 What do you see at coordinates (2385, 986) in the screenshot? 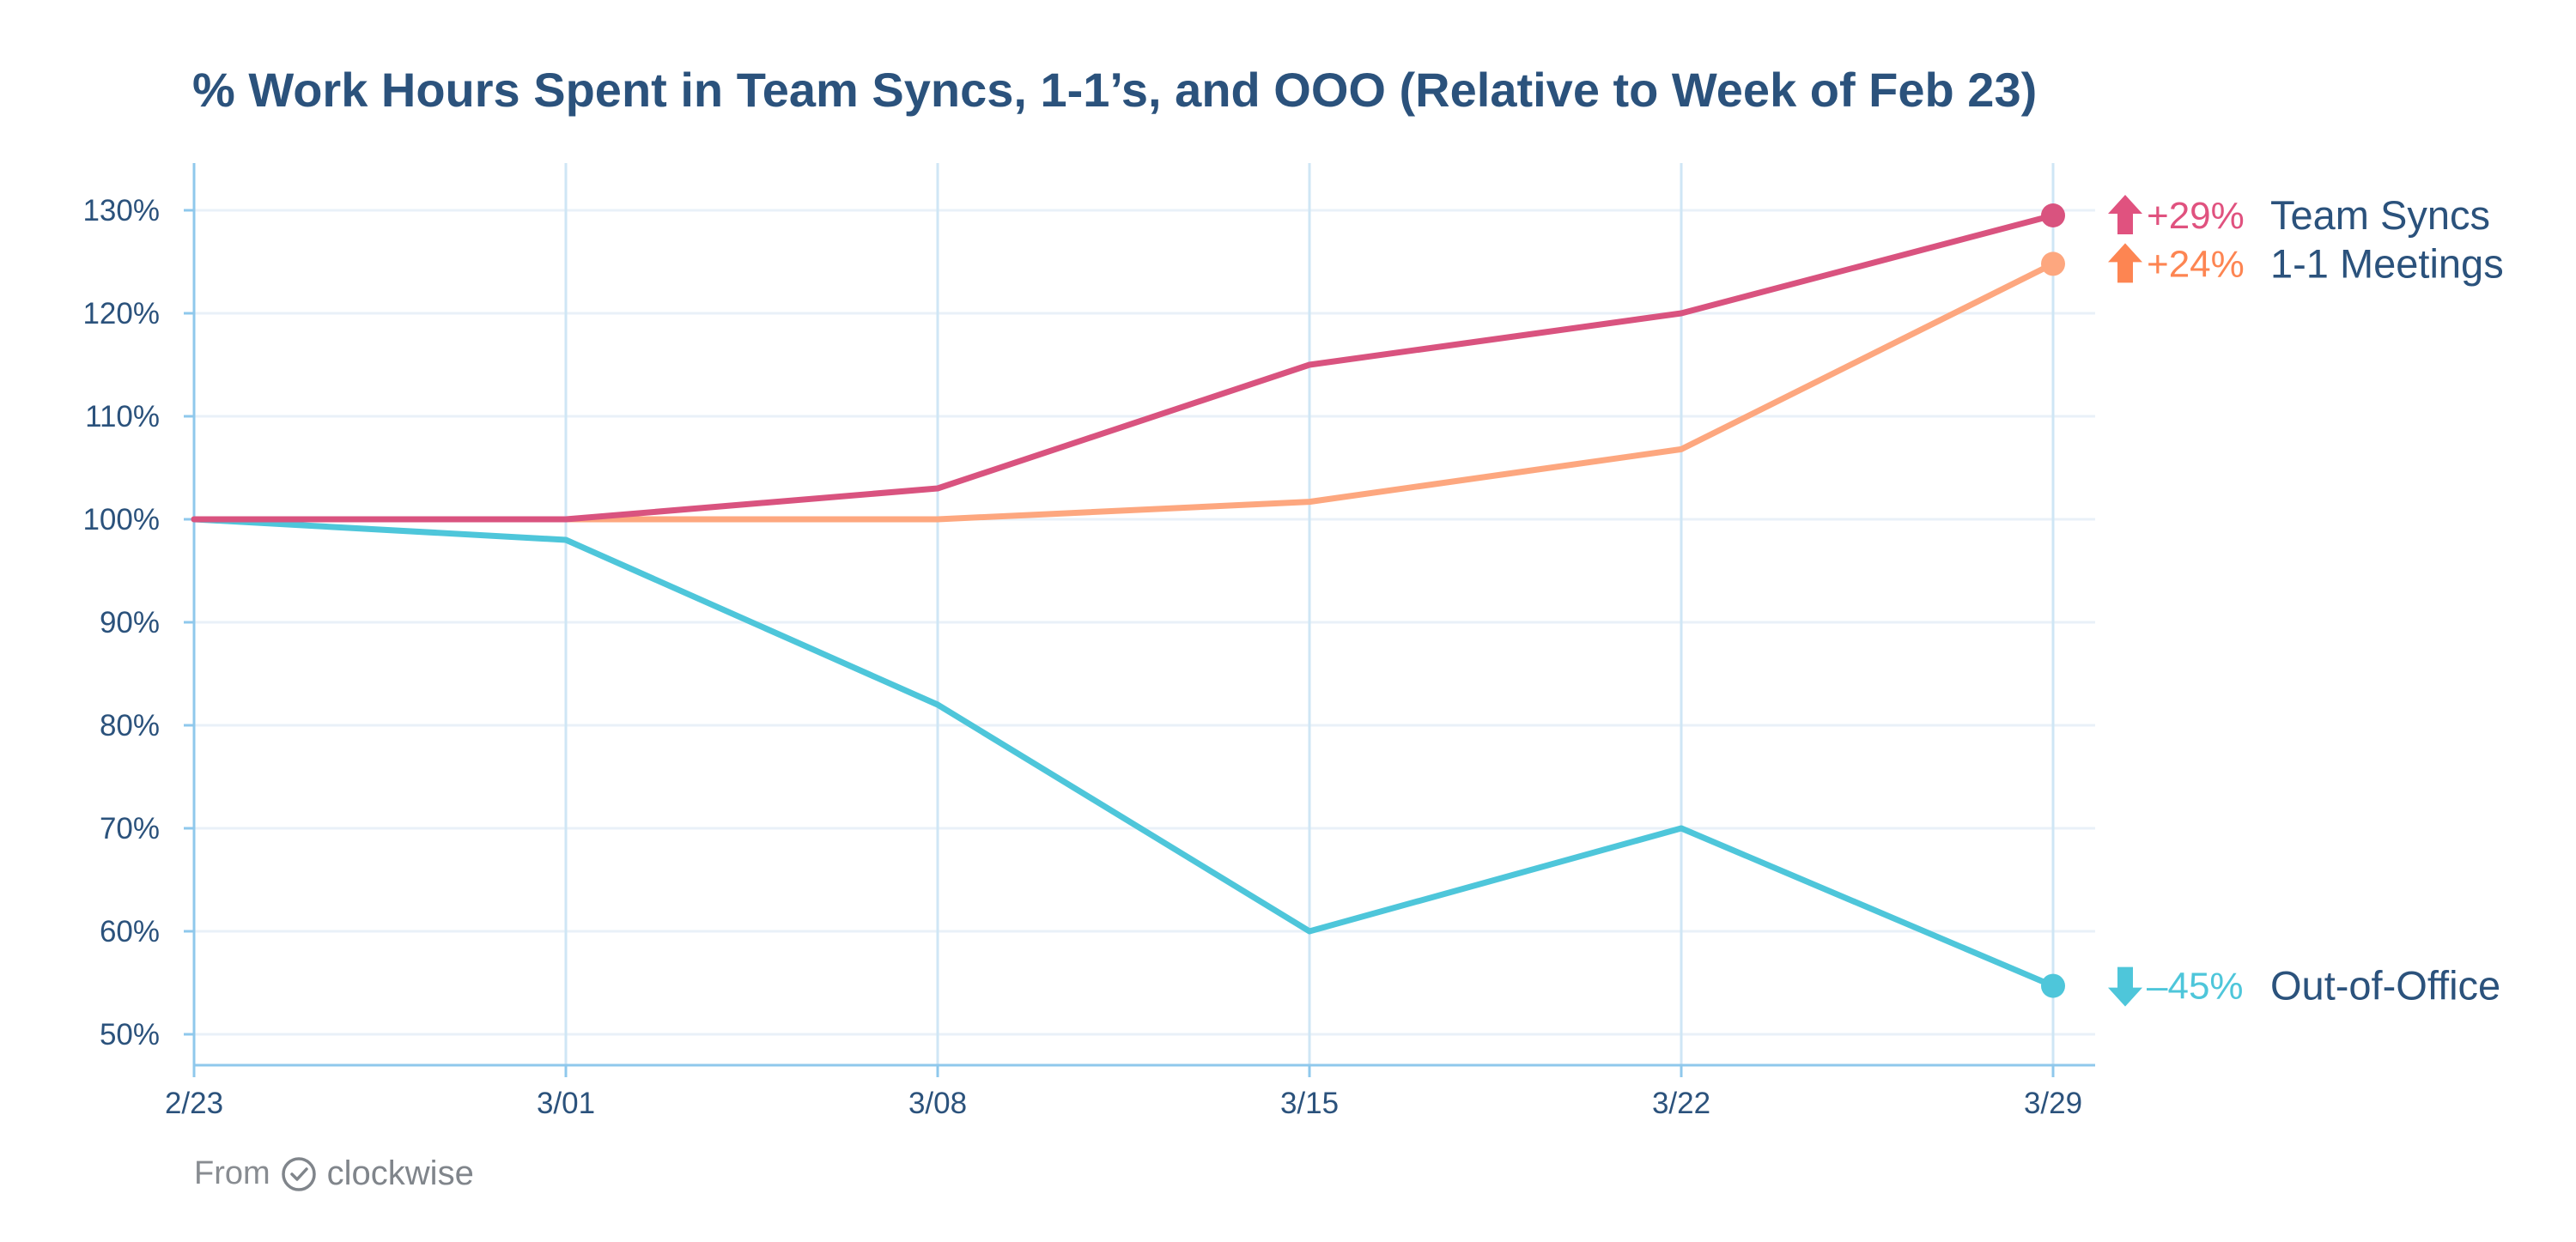
I see `legend-name-ooo: Out-of-Office` at bounding box center [2385, 986].